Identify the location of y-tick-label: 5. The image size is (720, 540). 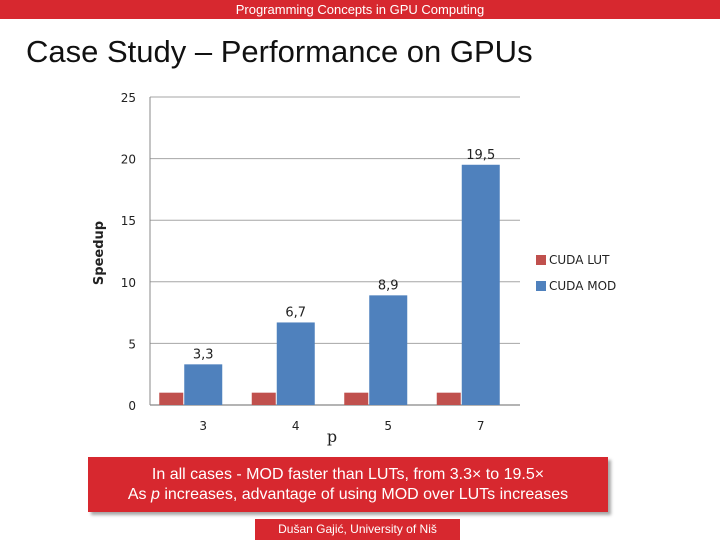
(132, 344).